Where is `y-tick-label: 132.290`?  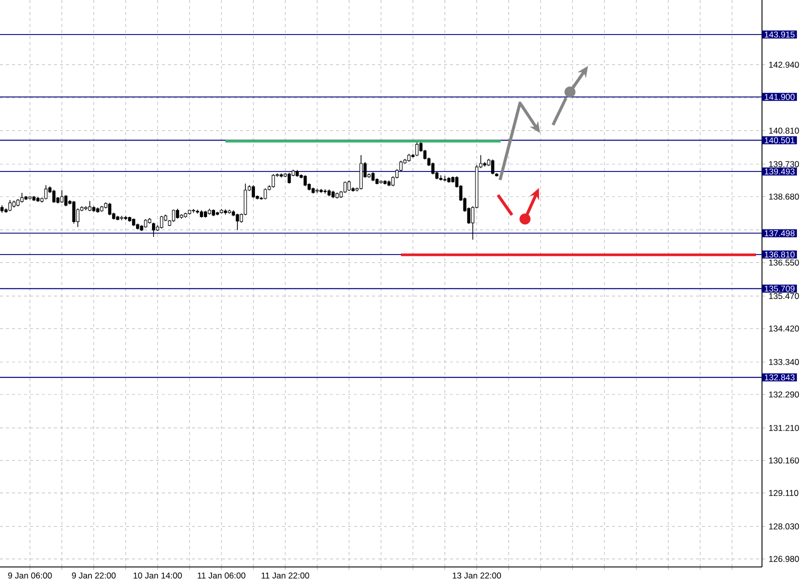 y-tick-label: 132.290 is located at coordinates (784, 395).